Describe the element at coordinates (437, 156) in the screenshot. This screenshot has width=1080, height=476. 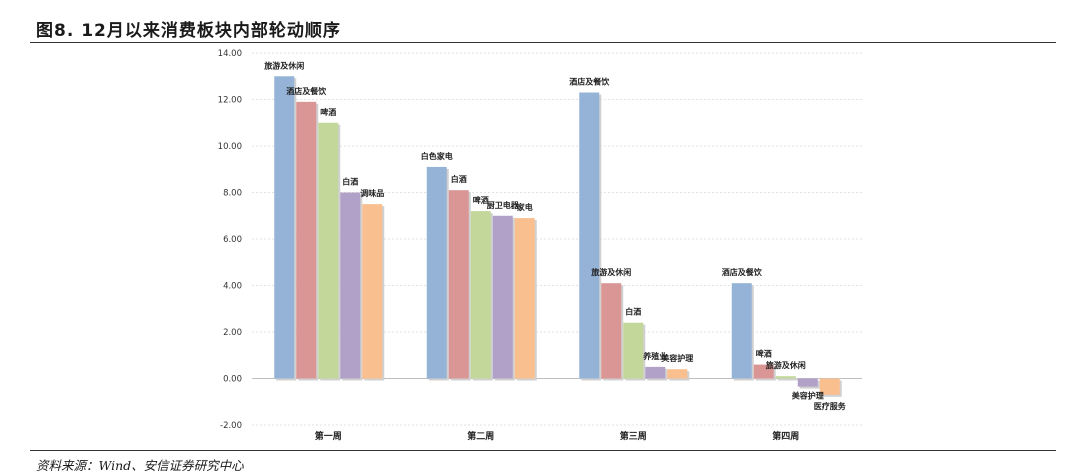
I see `data-label: 白色家电` at that location.